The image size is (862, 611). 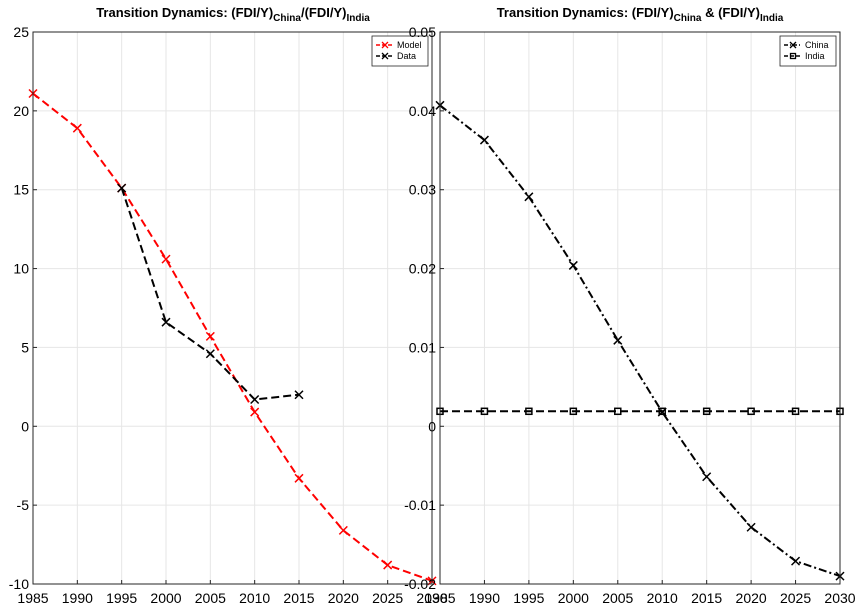 What do you see at coordinates (25, 347) in the screenshot?
I see `y-tick-label: 5` at bounding box center [25, 347].